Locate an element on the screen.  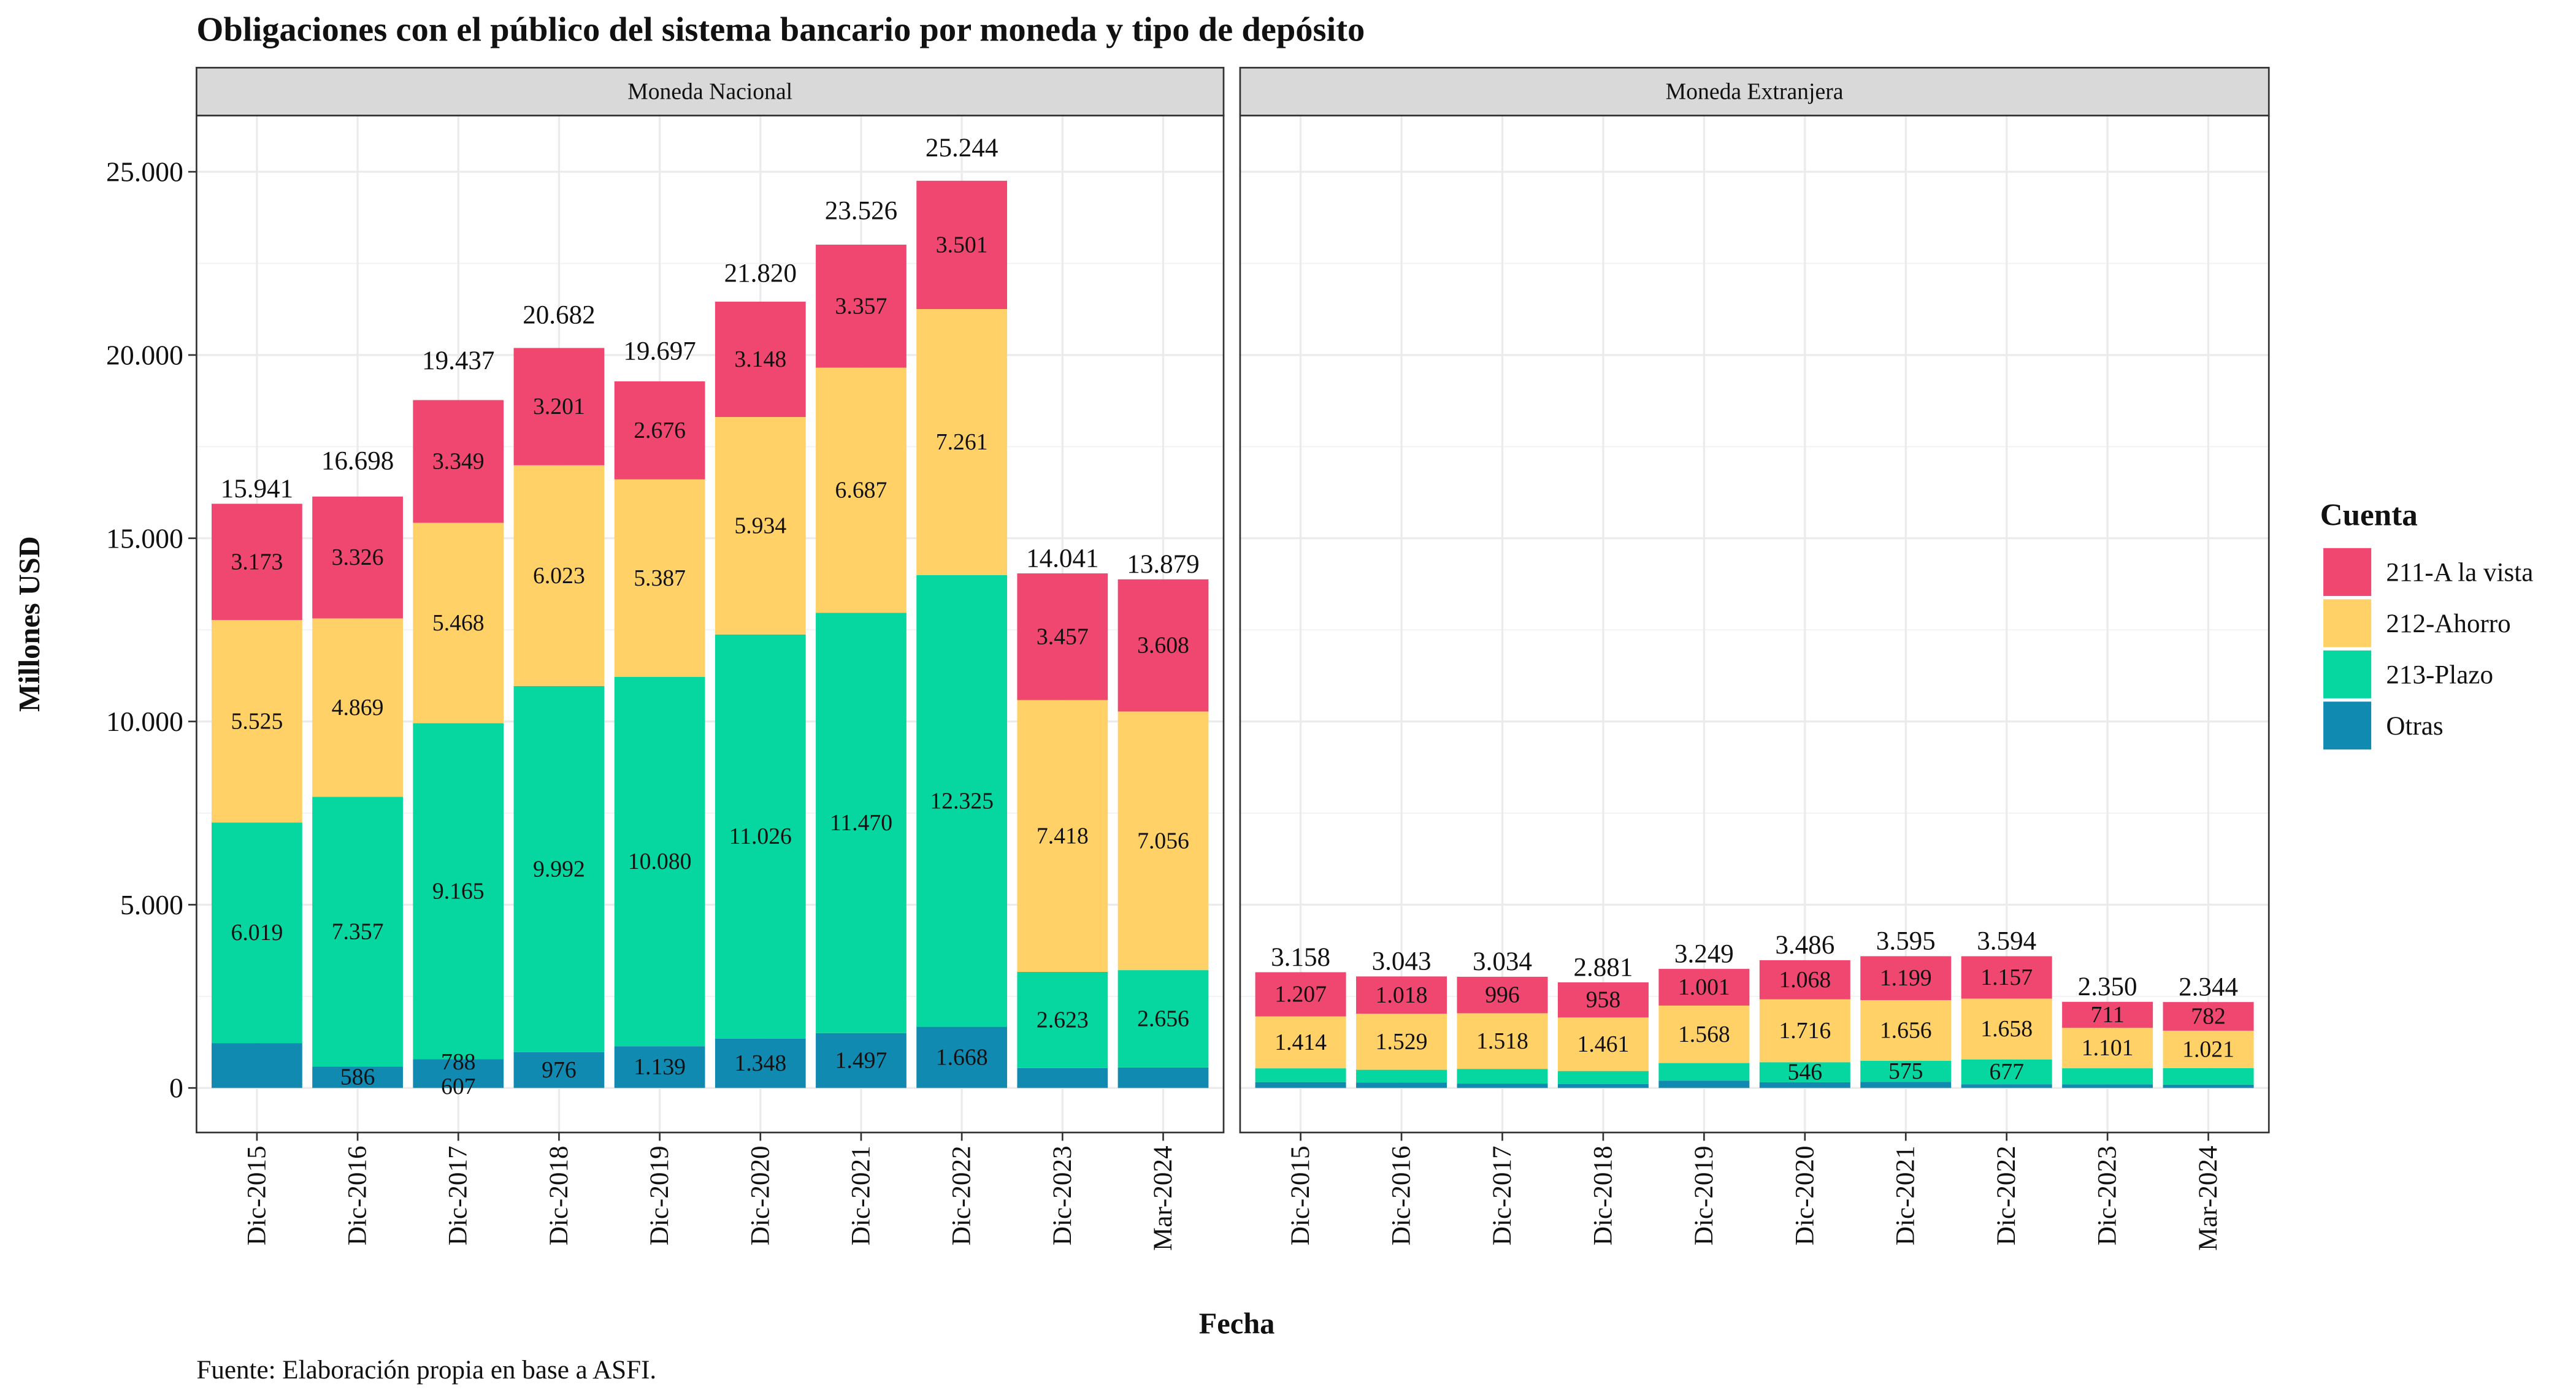
value-label: 788 is located at coordinates (458, 1062).